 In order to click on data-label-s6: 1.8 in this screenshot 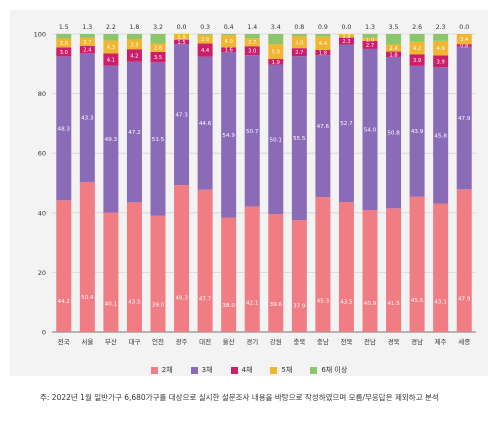, I will do `click(135, 27)`.